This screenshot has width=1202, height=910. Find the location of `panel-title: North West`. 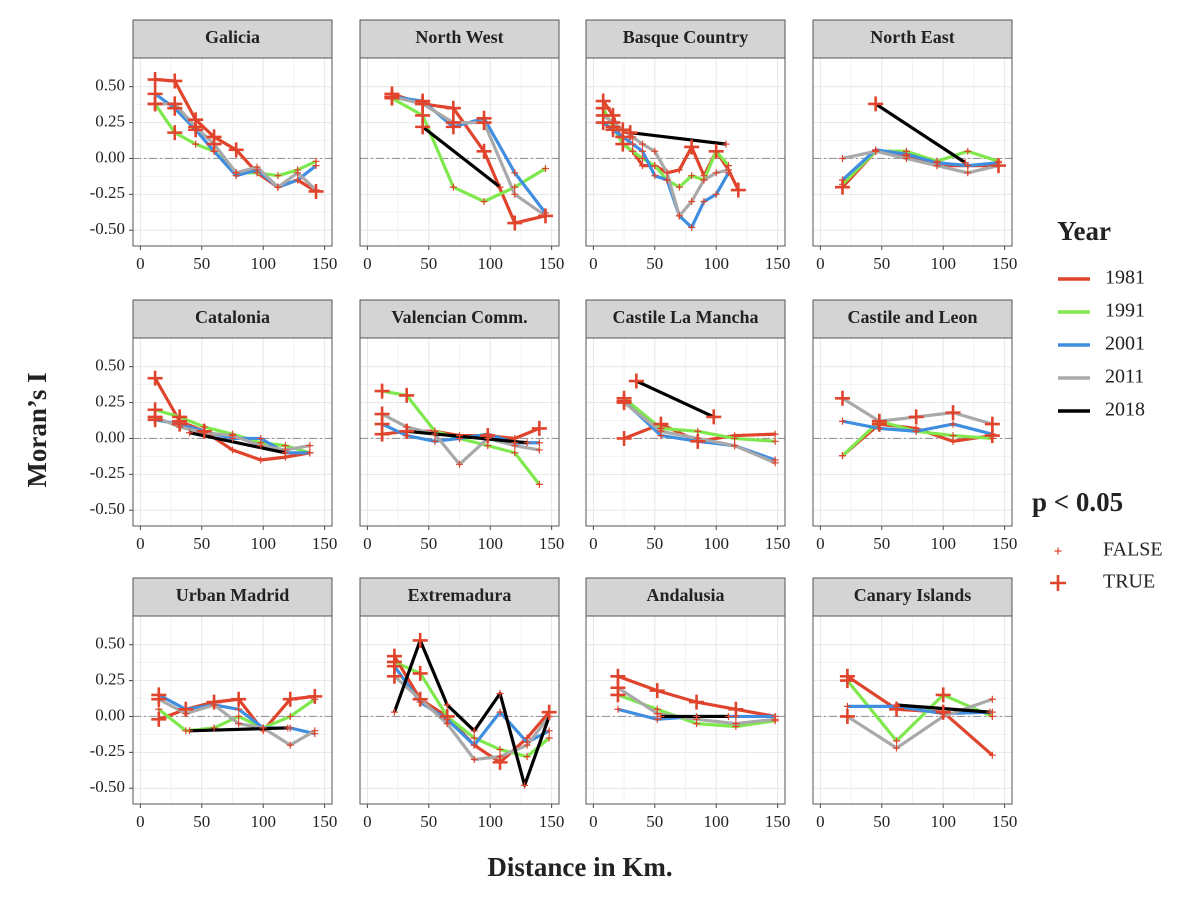

panel-title: North West is located at coordinates (459, 37).